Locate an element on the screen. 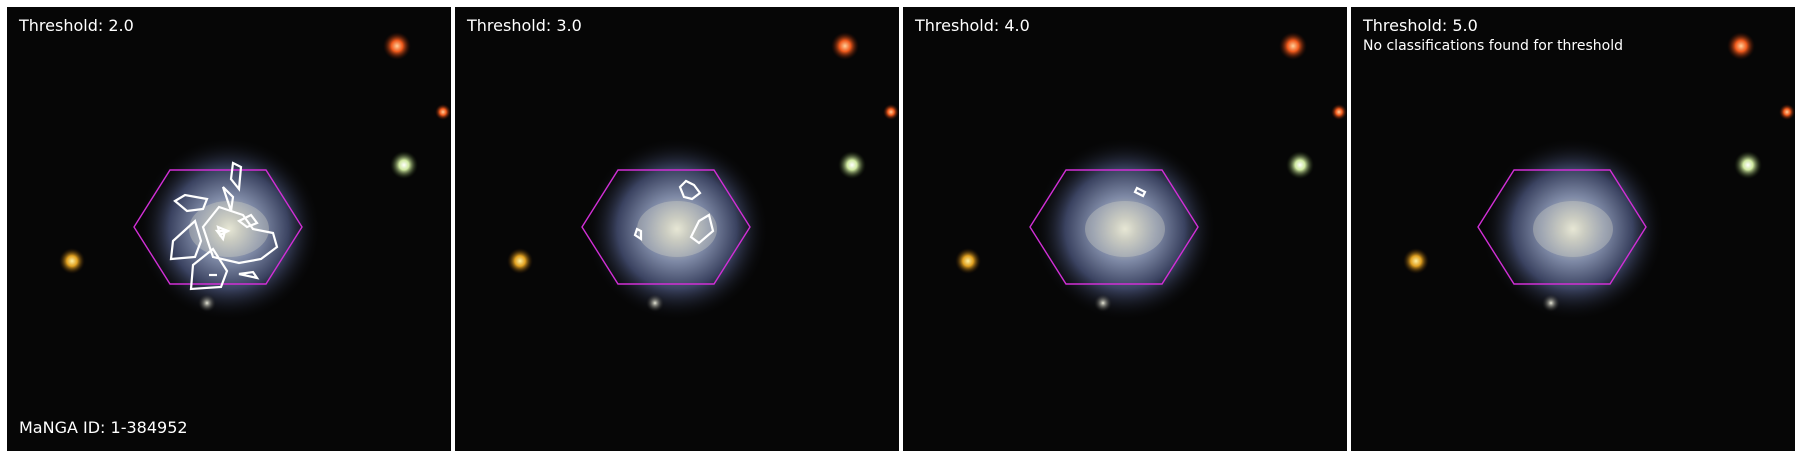  threshold-label: Threshold: 5.0 is located at coordinates (1420, 25).